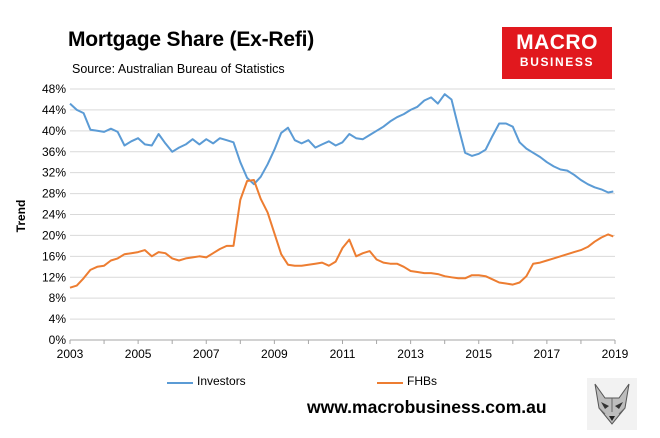  I want to click on chart-source: Source: Australian Bureau of Statistics, so click(178, 69).